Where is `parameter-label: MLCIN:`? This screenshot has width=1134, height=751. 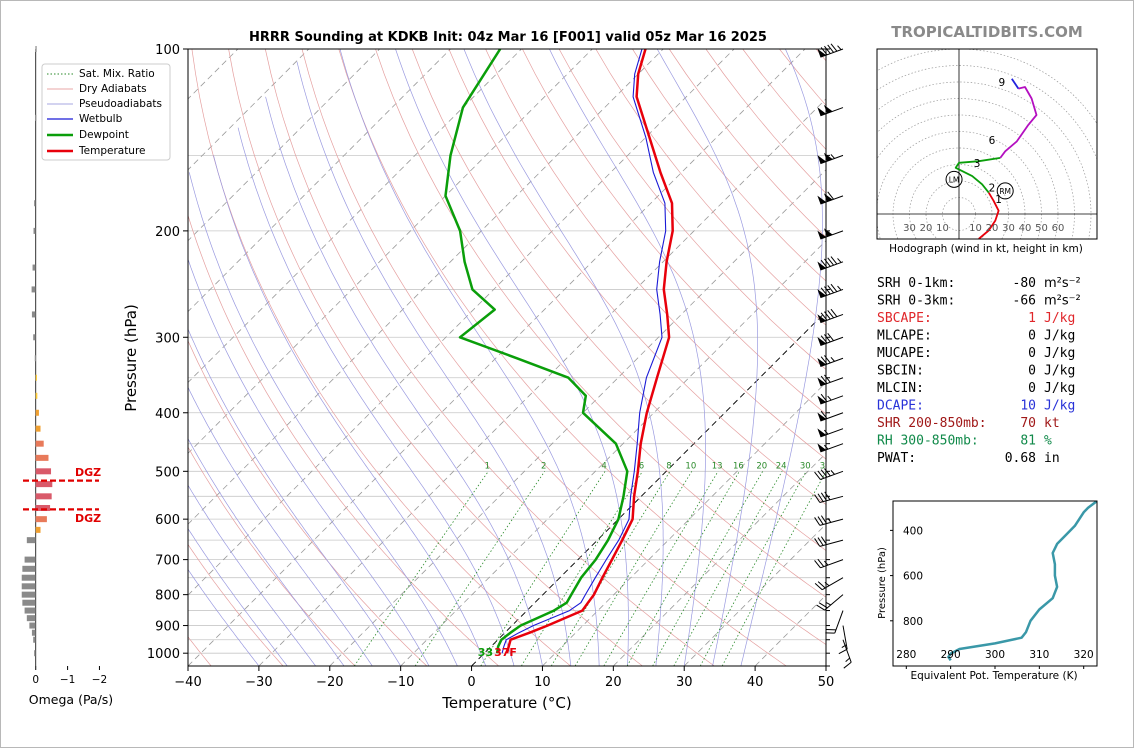
parameter-label: MLCIN: is located at coordinates (900, 388).